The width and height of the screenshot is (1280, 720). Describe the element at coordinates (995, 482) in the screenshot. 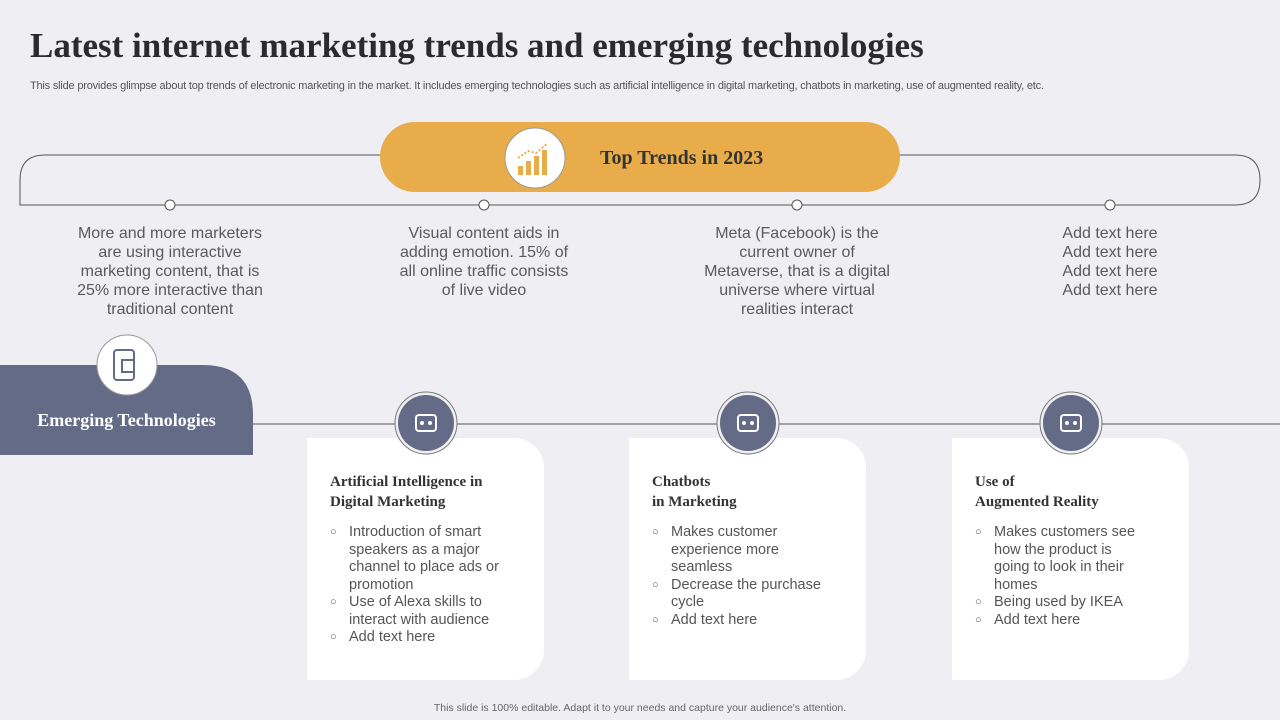

I see `card-title-line: Use of` at that location.